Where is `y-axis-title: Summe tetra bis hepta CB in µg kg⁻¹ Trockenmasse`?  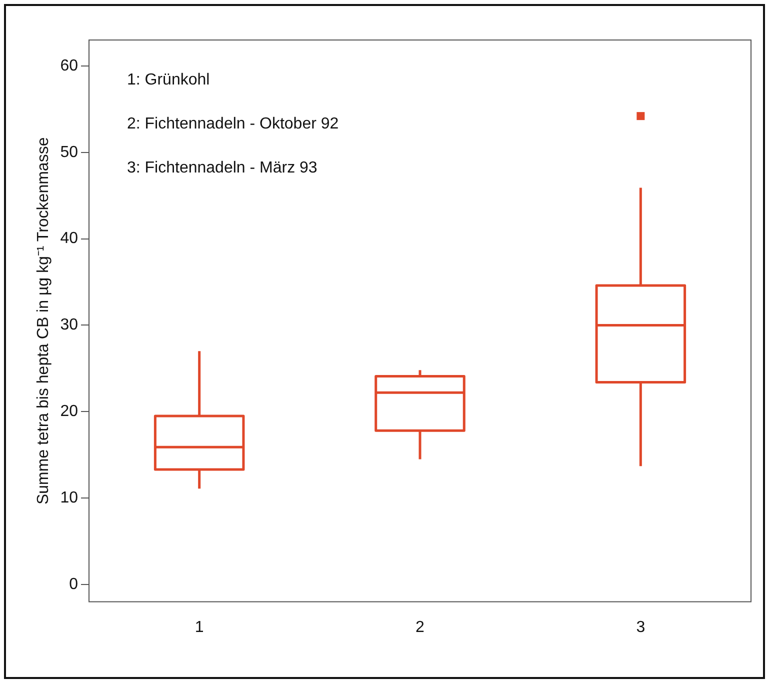
y-axis-title: Summe tetra bis hepta CB in µg kg⁻¹ Trockenmasse is located at coordinates (43, 321).